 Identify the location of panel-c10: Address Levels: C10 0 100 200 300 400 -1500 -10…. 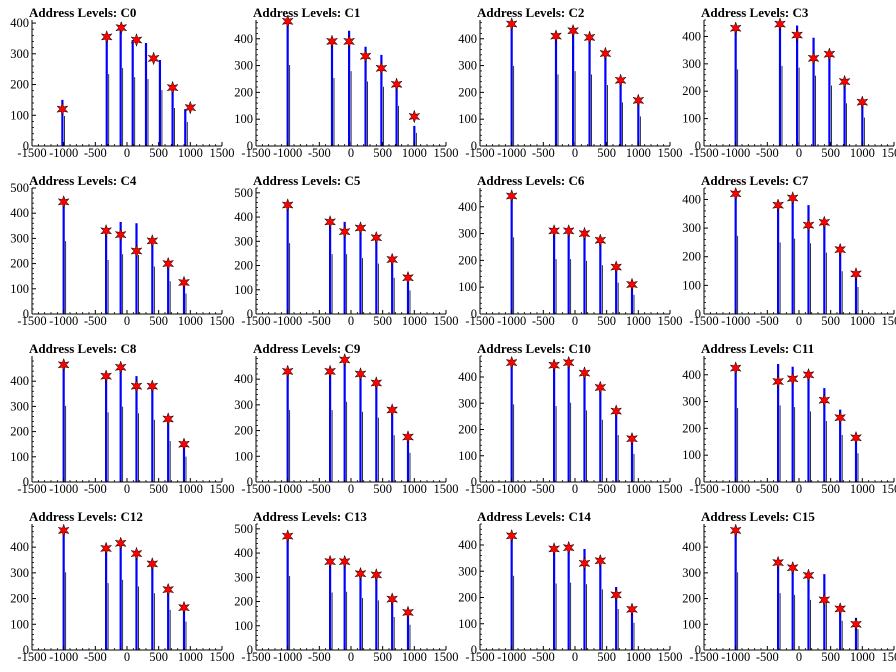
(570, 418).